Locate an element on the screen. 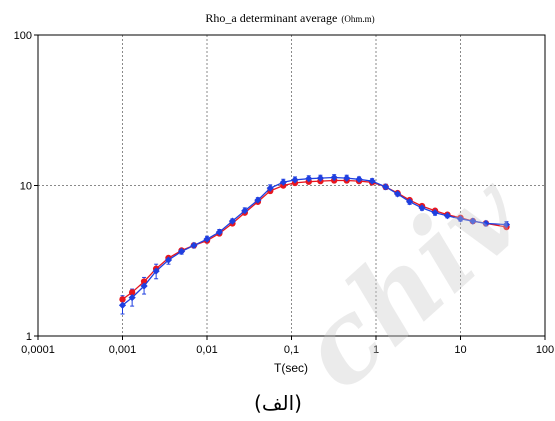 Image resolution: width=555 pixels, height=421 pixels. x-tick-label: 10 is located at coordinates (460, 350).